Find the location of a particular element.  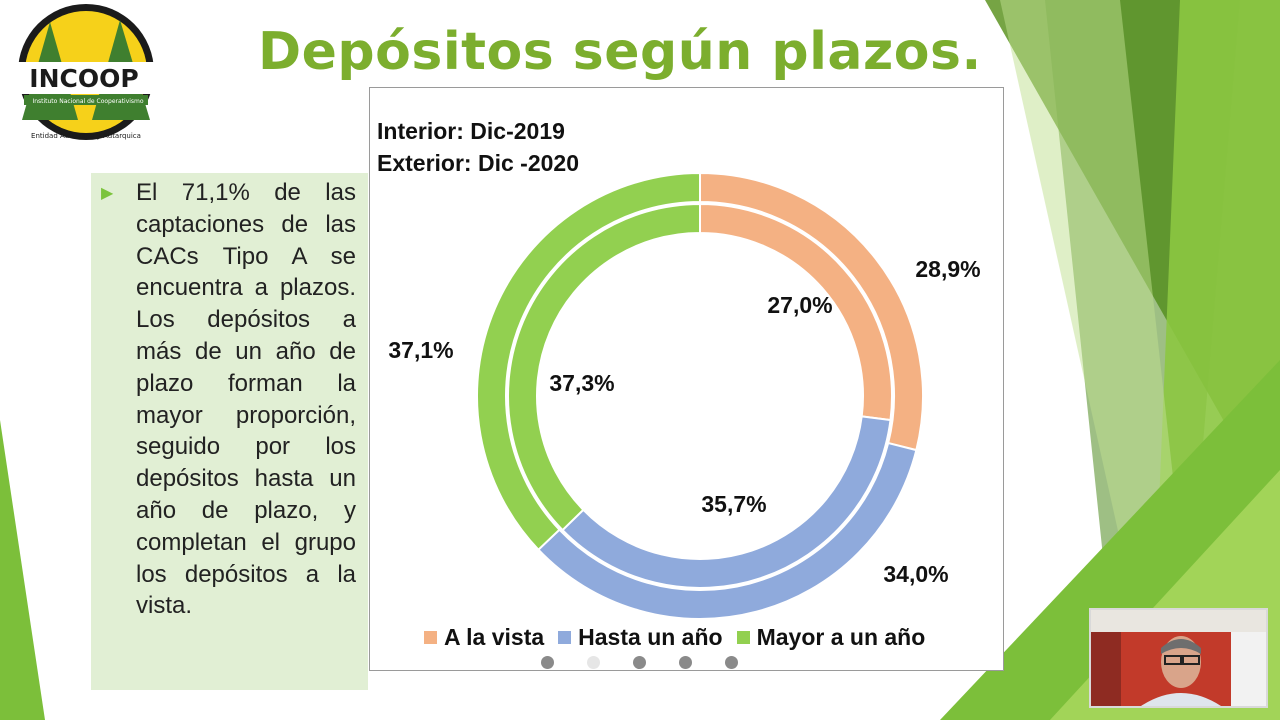

data-label-inner-0: 27,0% is located at coordinates (799, 305).